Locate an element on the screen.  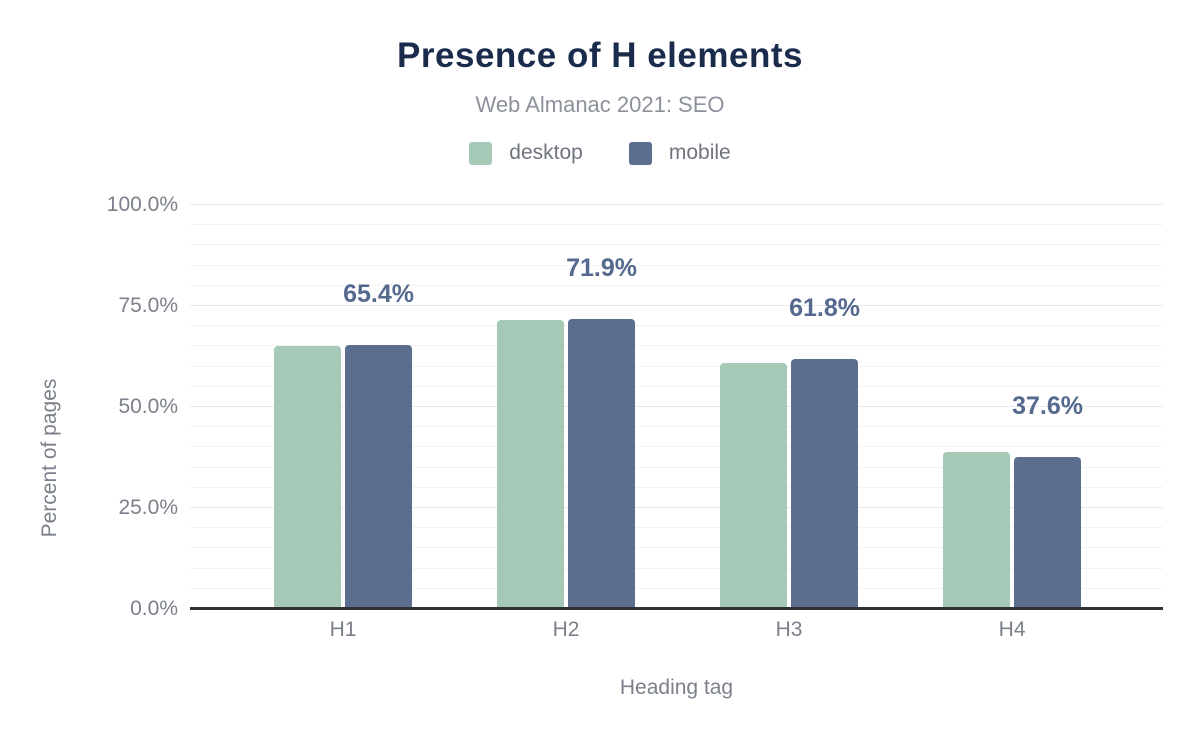
x-tick-label-h3: H3 is located at coordinates (789, 629).